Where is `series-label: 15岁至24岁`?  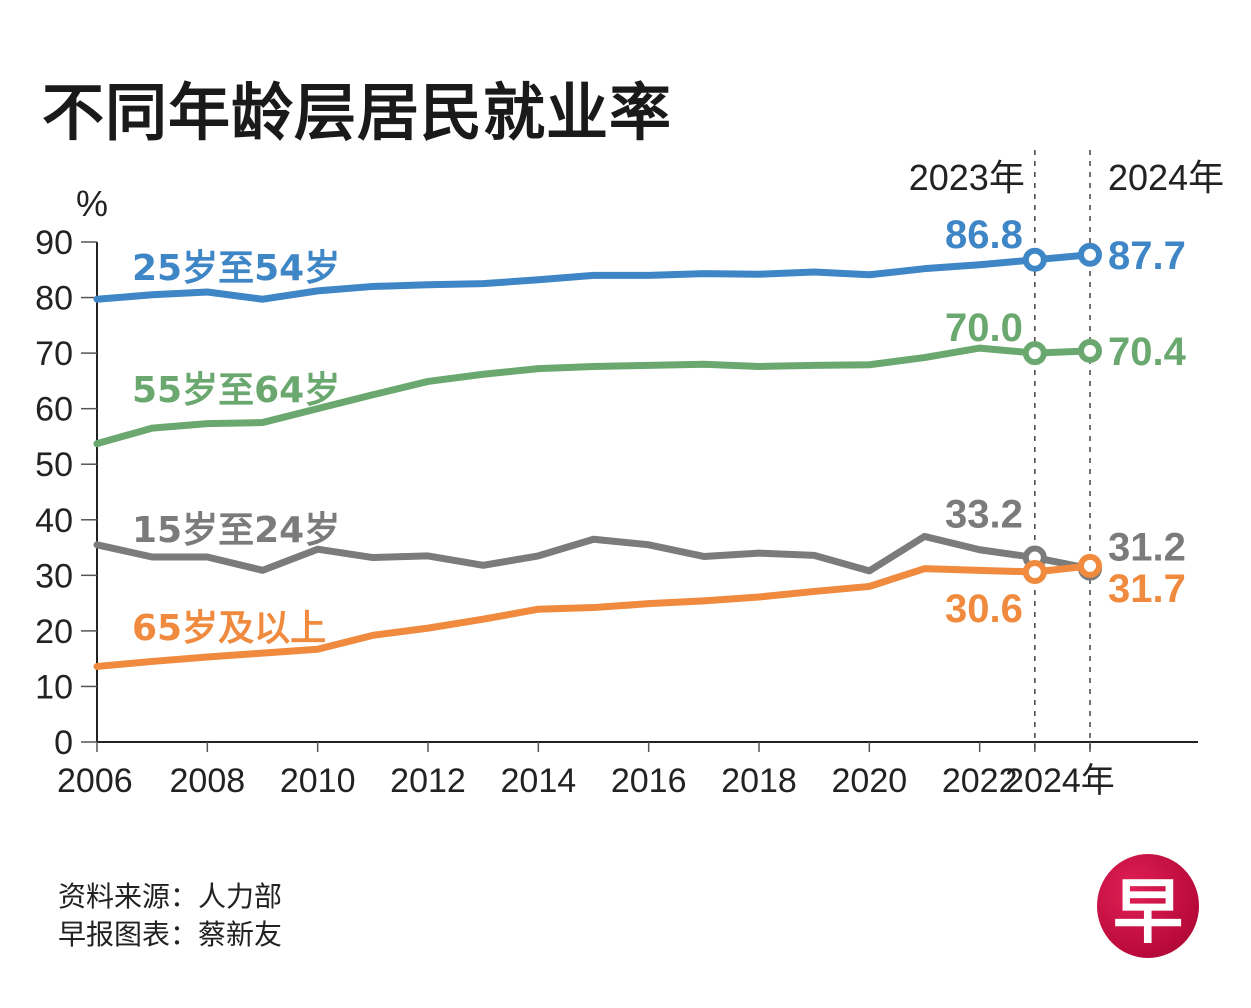 series-label: 15岁至24岁 is located at coordinates (236, 530).